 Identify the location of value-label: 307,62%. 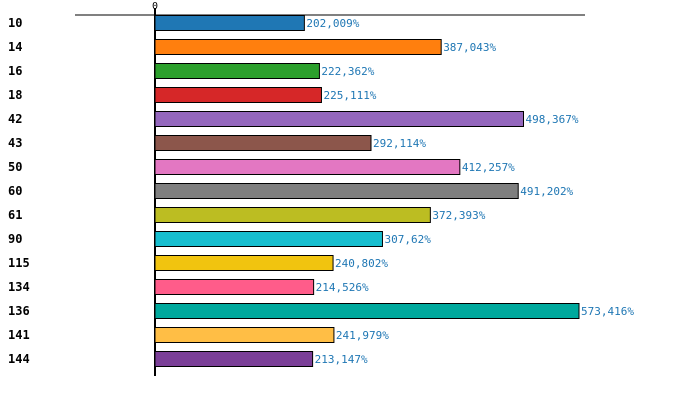
(407, 239).